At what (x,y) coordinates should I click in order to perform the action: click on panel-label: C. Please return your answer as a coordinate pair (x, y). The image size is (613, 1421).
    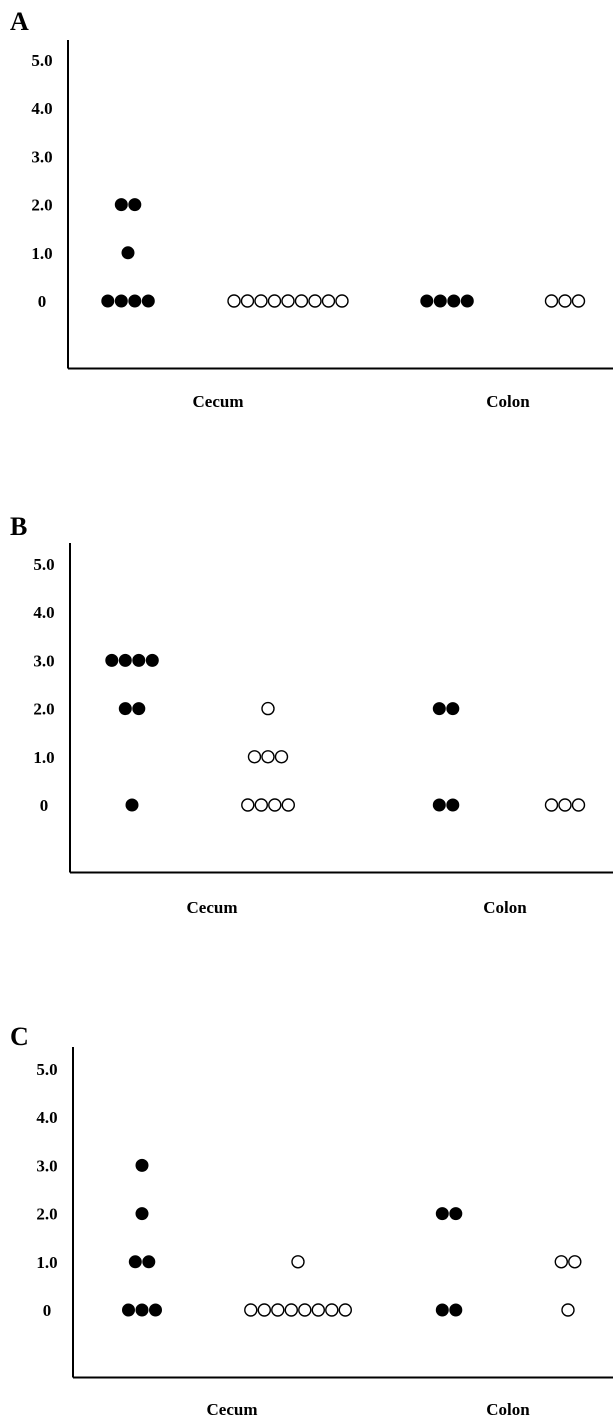
    Looking at the image, I should click on (19, 1036).